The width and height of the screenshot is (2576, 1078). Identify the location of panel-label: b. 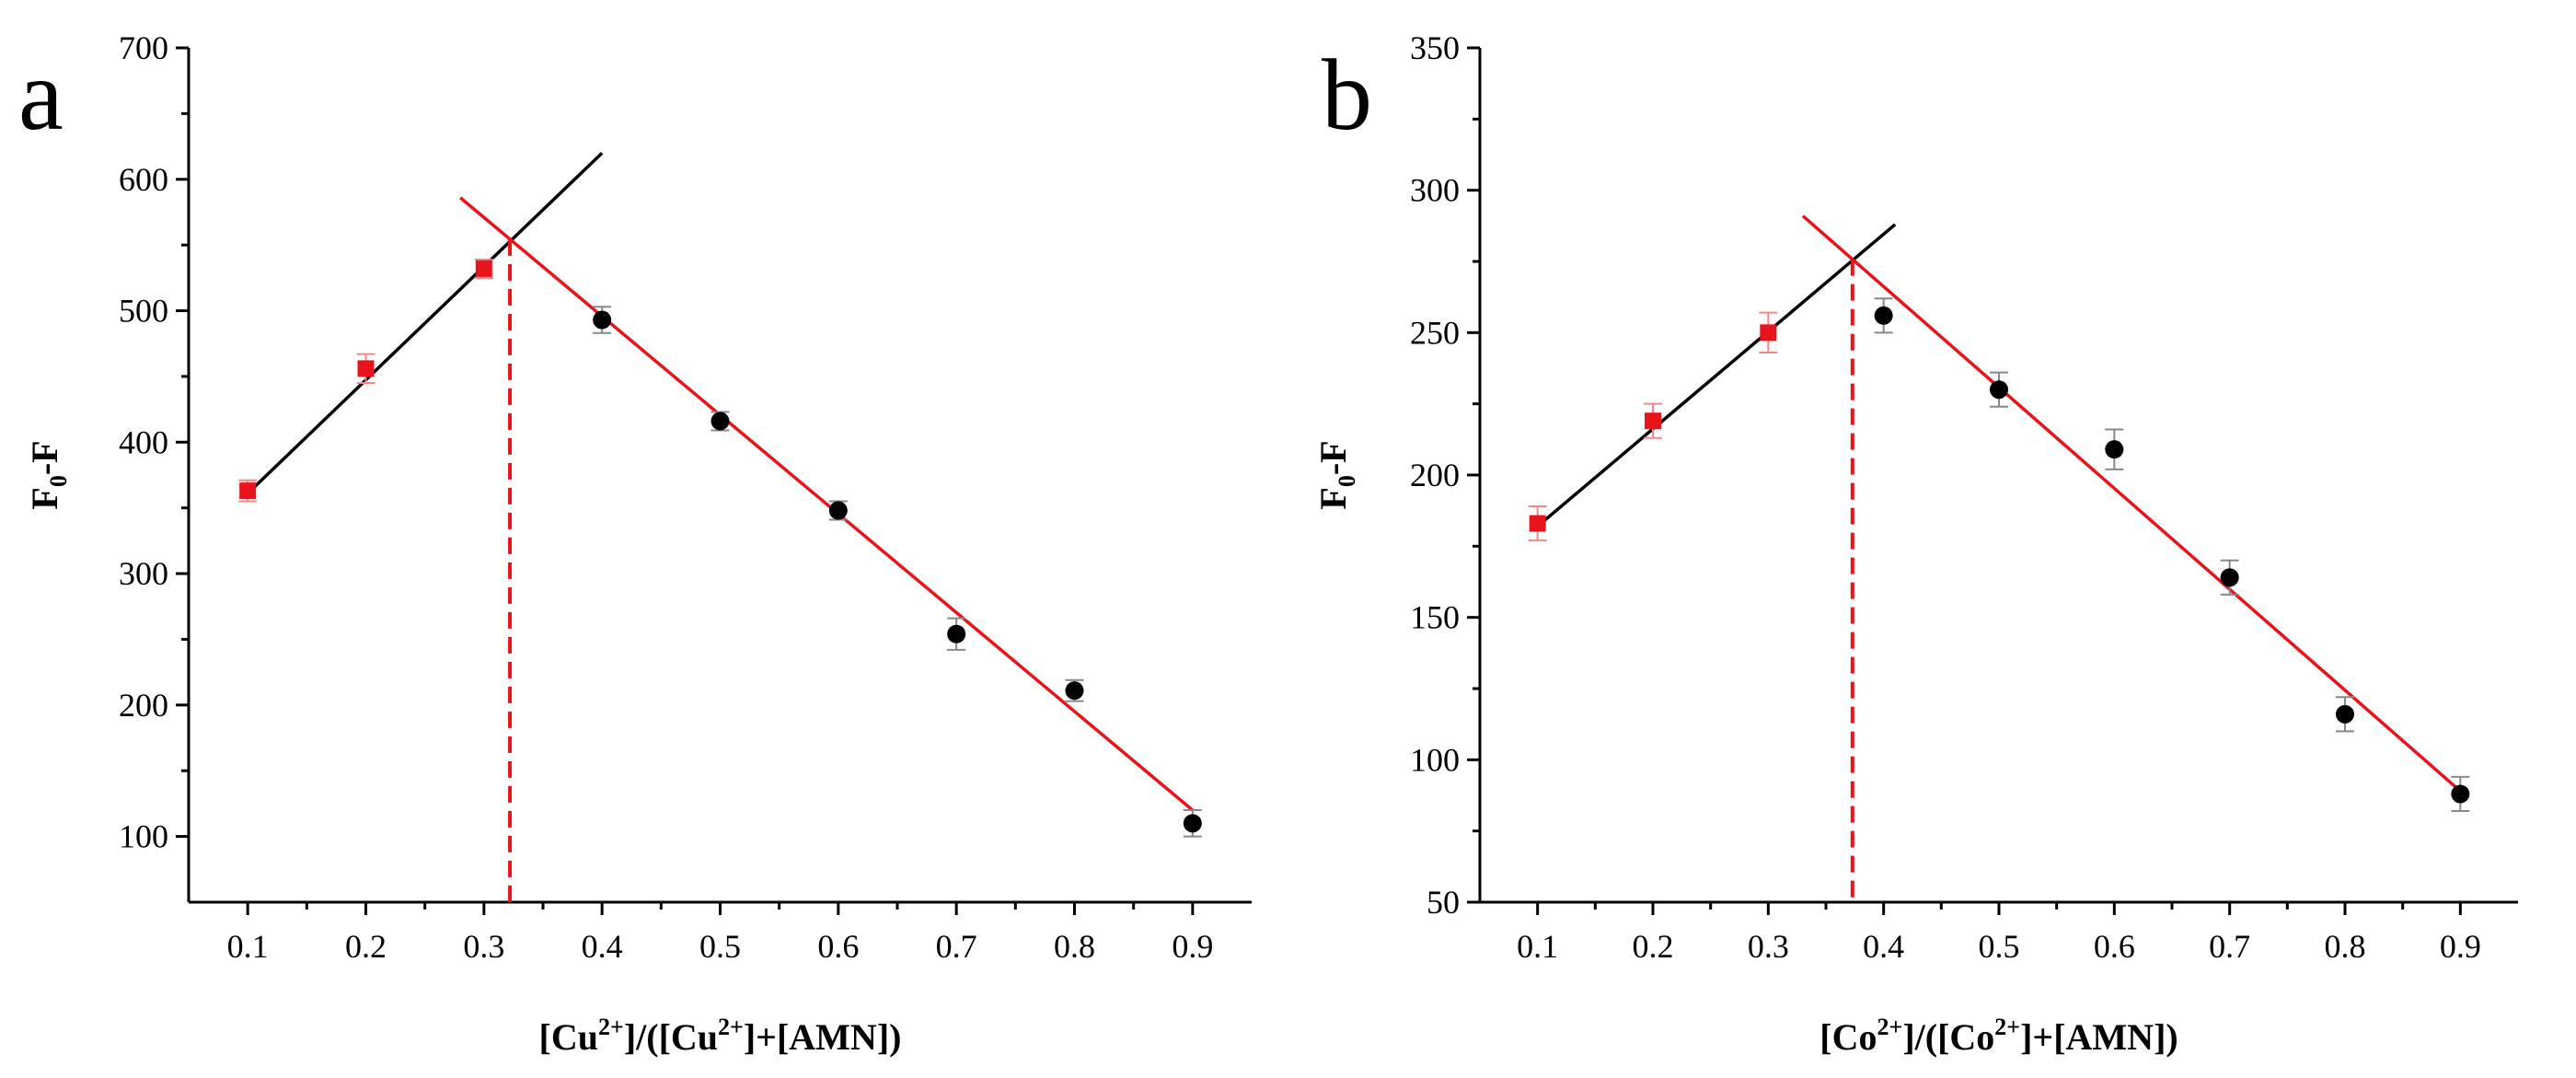
(1347, 95).